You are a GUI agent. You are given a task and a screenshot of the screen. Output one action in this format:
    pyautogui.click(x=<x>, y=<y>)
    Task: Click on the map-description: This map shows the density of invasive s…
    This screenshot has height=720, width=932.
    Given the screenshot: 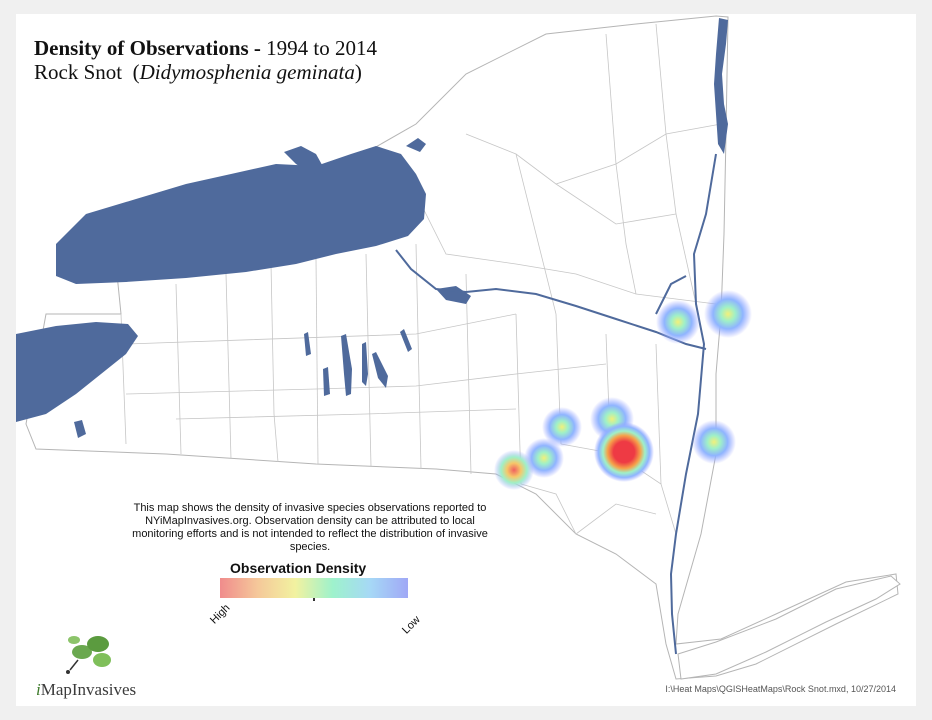 What is the action you would take?
    pyautogui.click(x=310, y=527)
    